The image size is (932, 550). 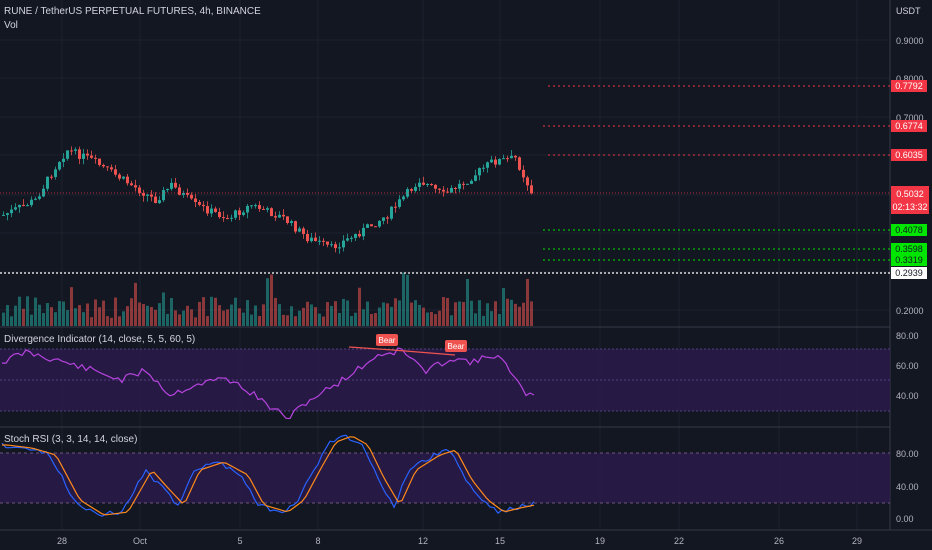 I want to click on volume-bars, so click(x=267, y=299).